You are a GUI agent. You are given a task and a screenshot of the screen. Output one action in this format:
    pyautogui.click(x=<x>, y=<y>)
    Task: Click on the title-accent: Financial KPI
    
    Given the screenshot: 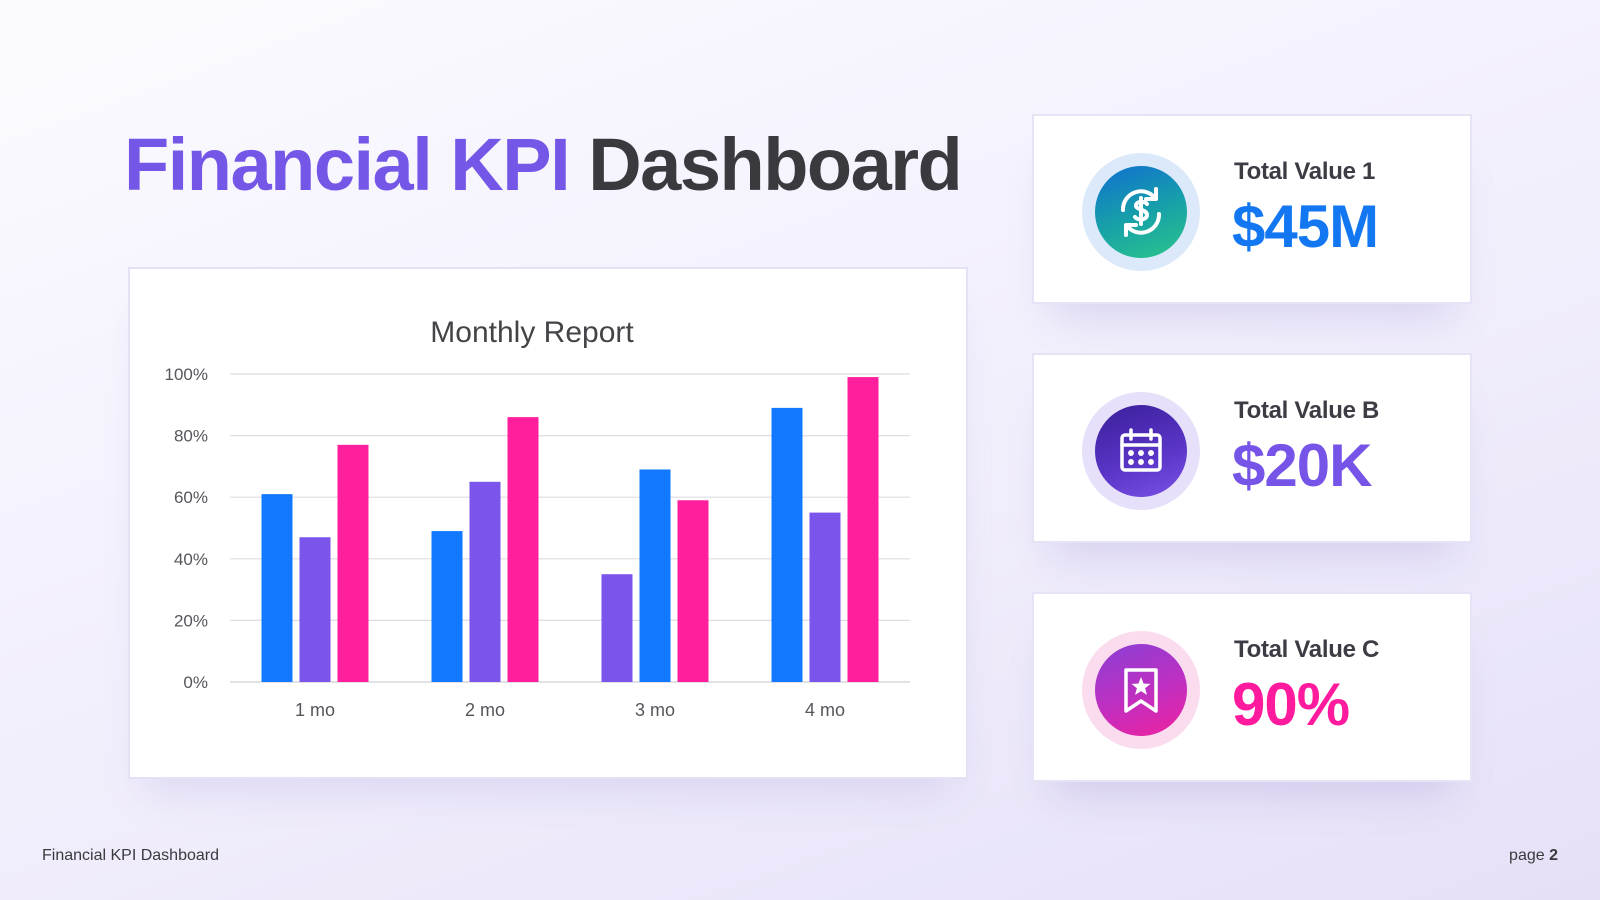 What is the action you would take?
    pyautogui.click(x=347, y=164)
    